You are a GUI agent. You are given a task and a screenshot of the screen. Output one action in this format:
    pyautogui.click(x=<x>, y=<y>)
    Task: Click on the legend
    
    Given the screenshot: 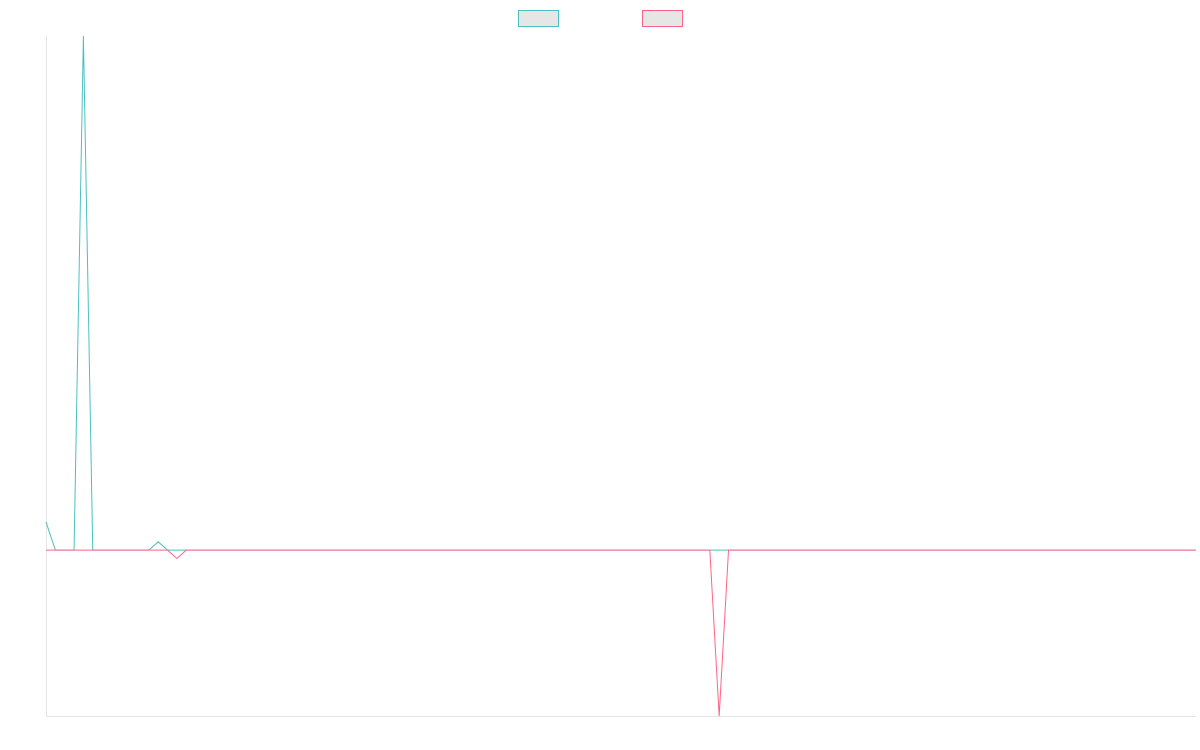 What is the action you would take?
    pyautogui.click(x=600, y=18)
    